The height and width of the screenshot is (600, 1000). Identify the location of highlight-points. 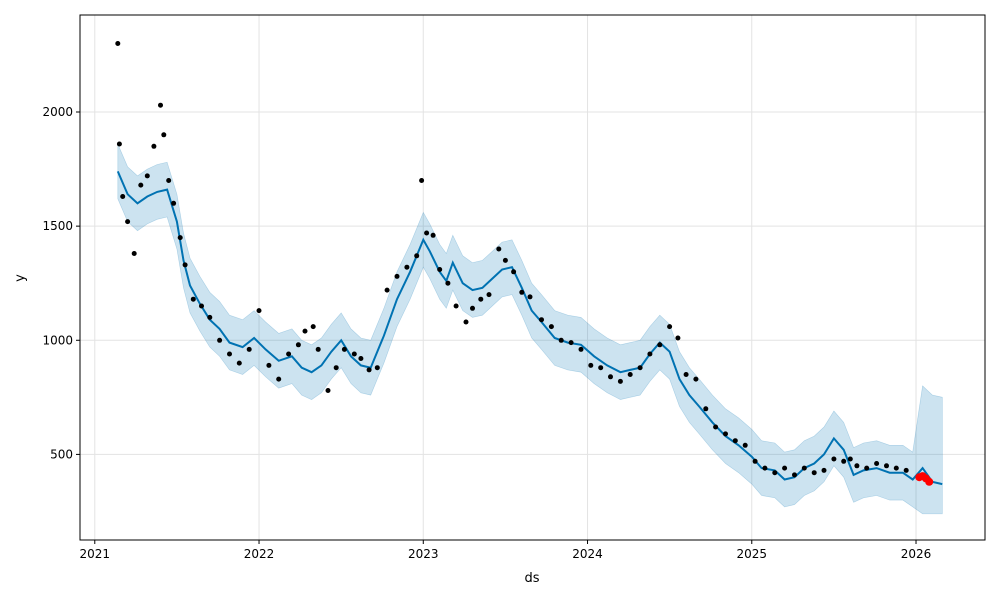
(924, 479).